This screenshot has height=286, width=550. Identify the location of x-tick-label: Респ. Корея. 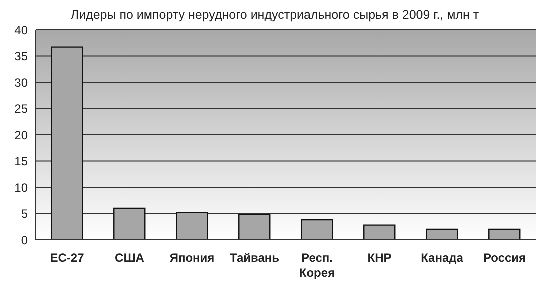
(317, 265).